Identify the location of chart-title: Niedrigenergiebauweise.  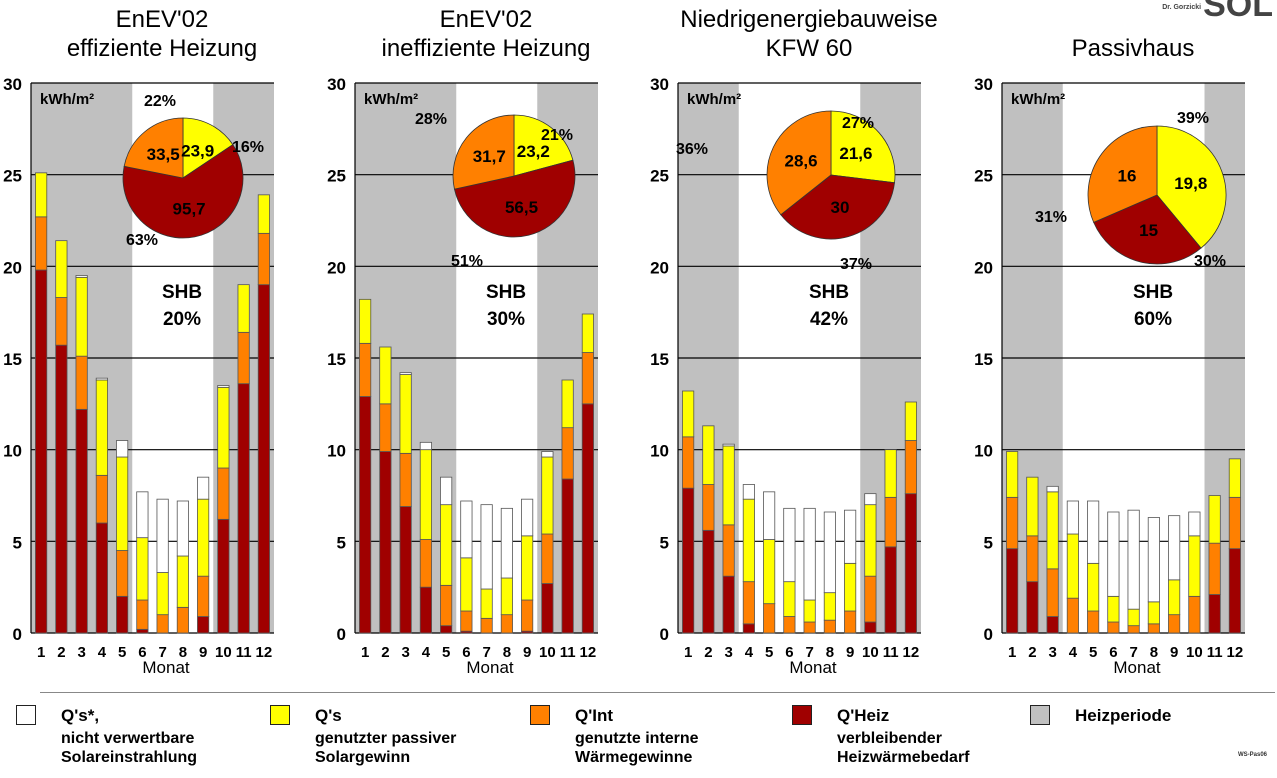
(809, 19).